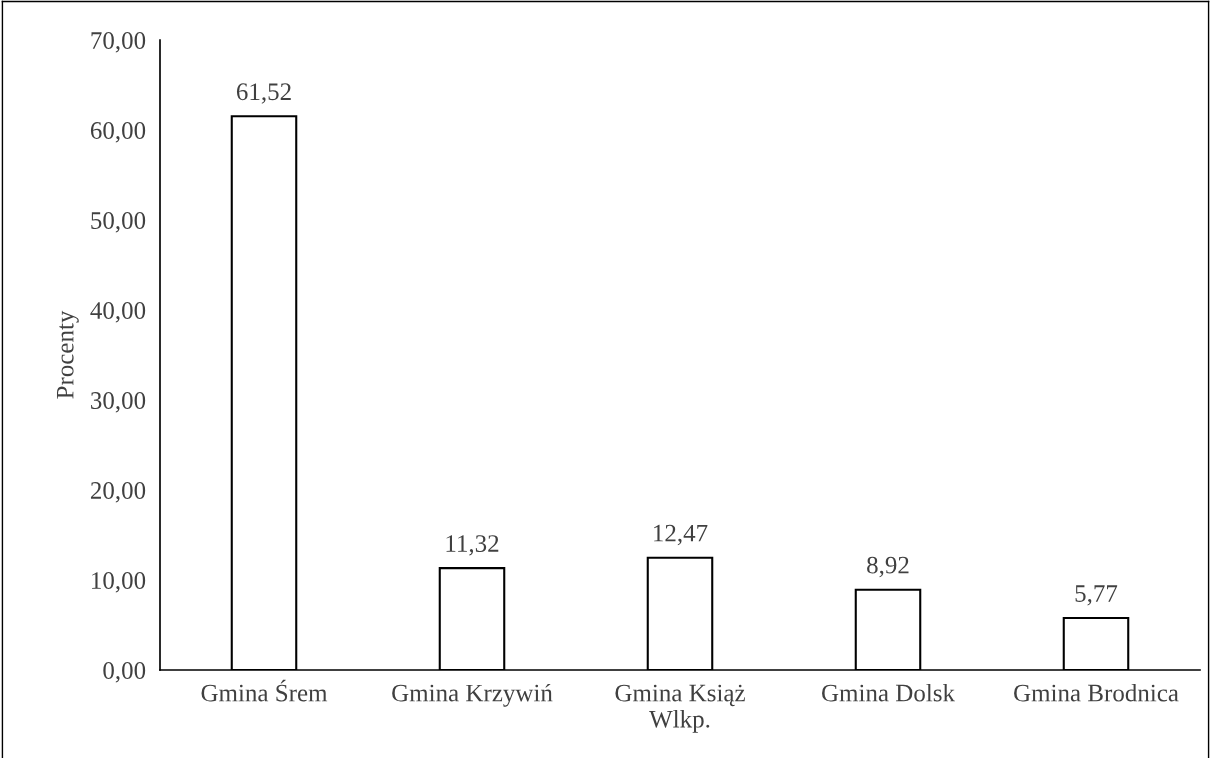 The image size is (1211, 758). I want to click on data-label: 5,77, so click(1096, 595).